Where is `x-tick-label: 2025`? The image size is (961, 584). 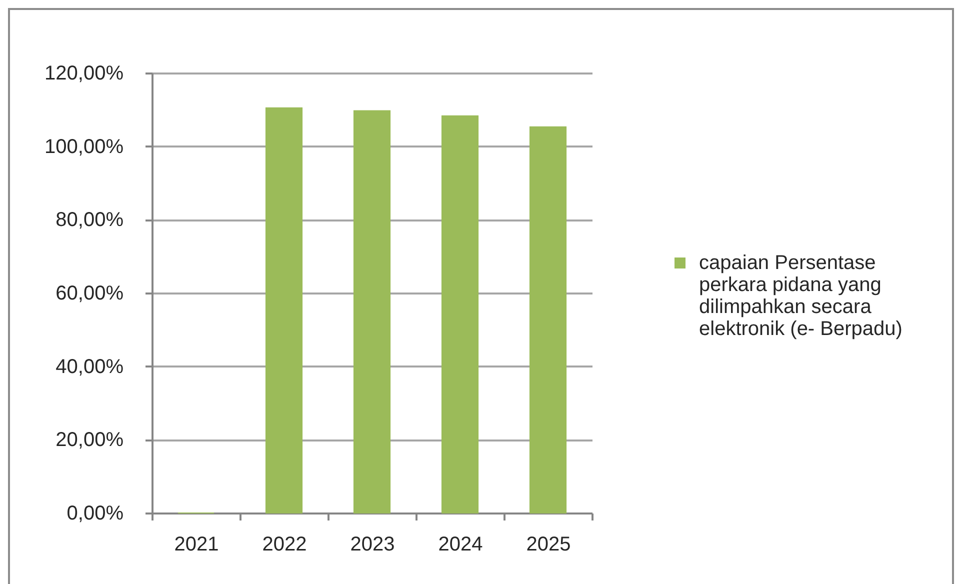
x-tick-label: 2025 is located at coordinates (548, 545).